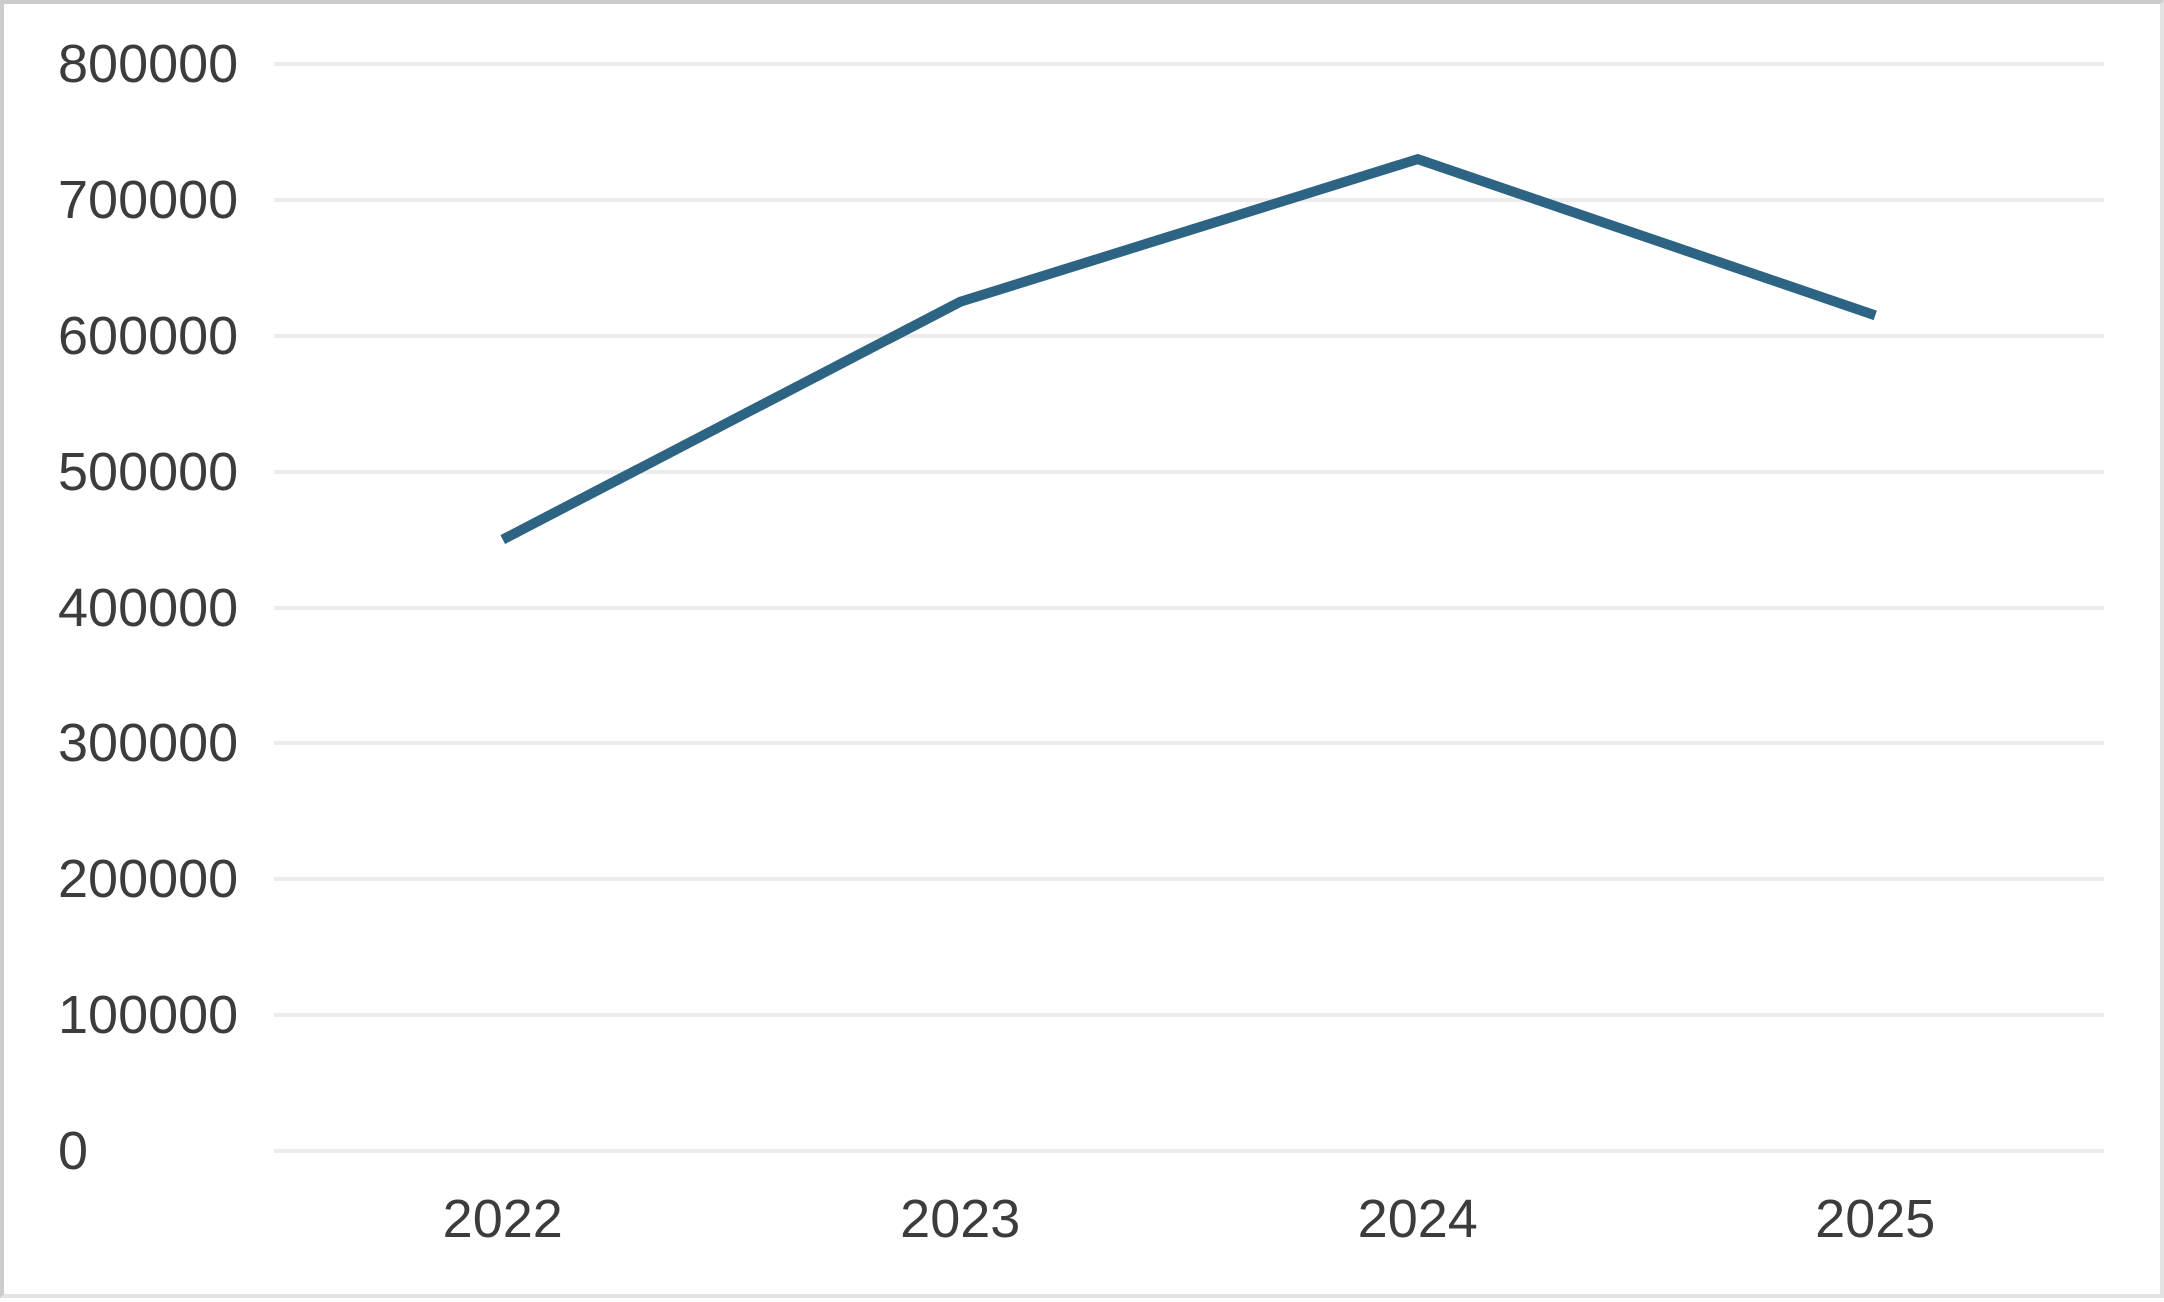 This screenshot has height=1302, width=2164. What do you see at coordinates (1875, 1219) in the screenshot?
I see `x-axis-tick-label: 2025` at bounding box center [1875, 1219].